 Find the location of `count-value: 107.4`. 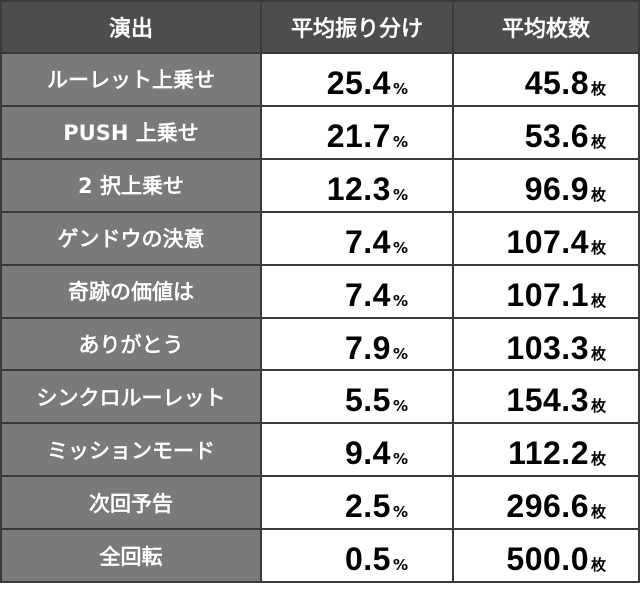

count-value: 107.4 is located at coordinates (547, 241).